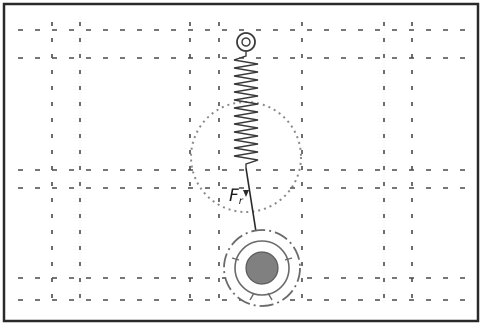 The width and height of the screenshot is (482, 325). I want to click on force-label: Fr, so click(236, 196).